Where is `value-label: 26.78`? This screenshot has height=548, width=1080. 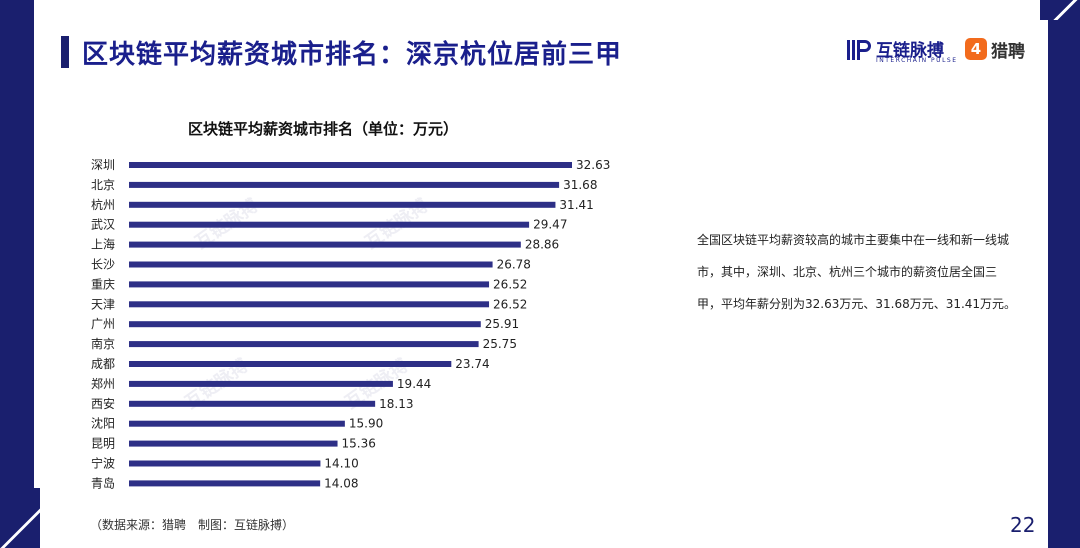 value-label: 26.78 is located at coordinates (514, 265).